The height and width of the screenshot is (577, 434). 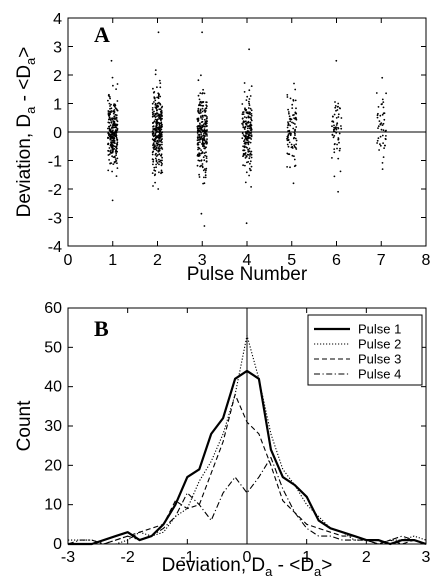 What do you see at coordinates (57, 19) in the screenshot?
I see `y-tick-label: 4` at bounding box center [57, 19].